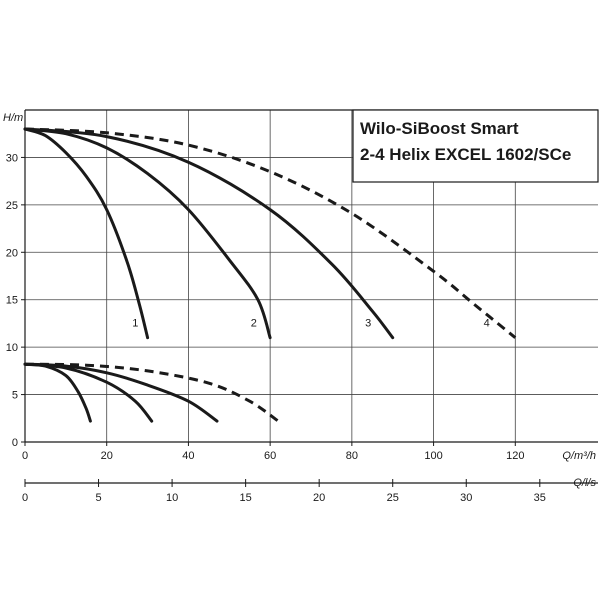 The image size is (600, 600). I want to click on x-axis-label: Q/m³/h, so click(579, 456).